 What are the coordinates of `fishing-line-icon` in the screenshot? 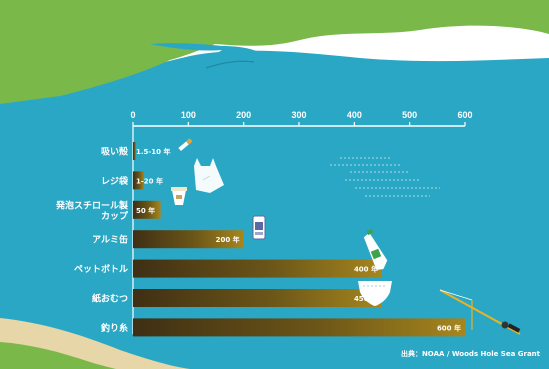 It's located at (480, 312).